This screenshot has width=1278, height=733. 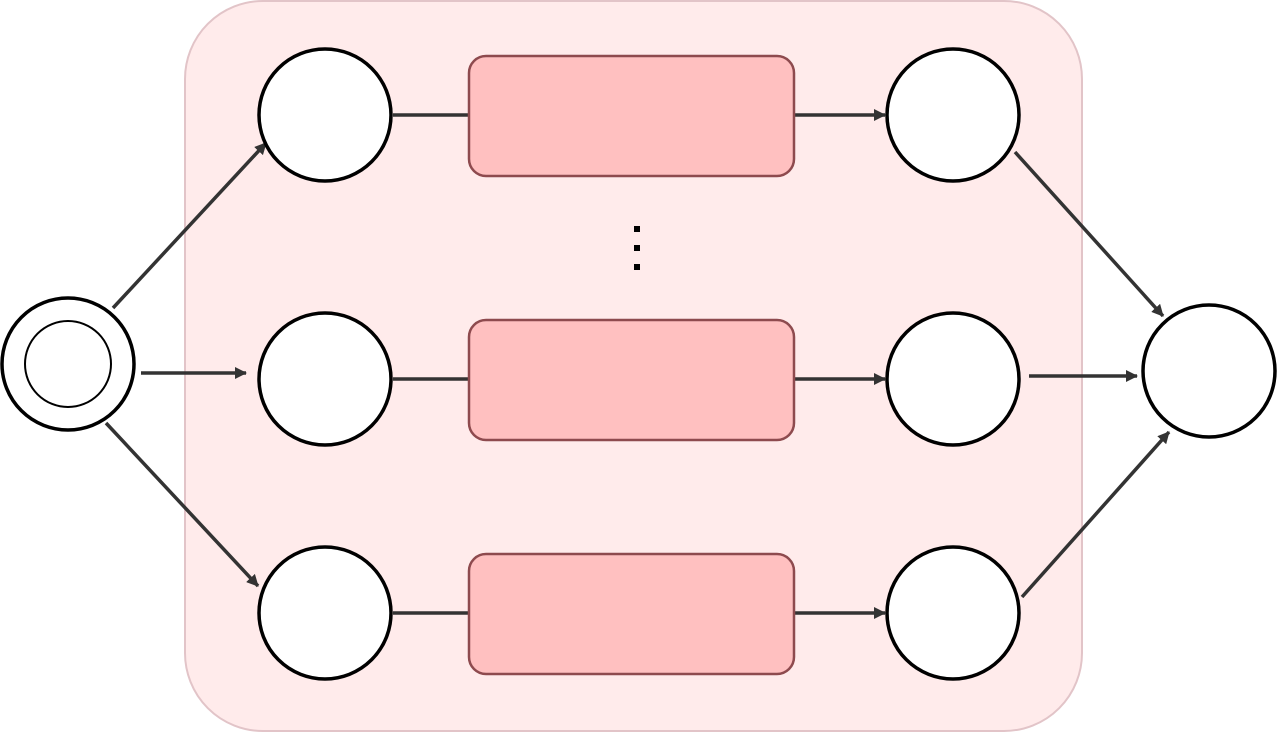 I want to click on node-row3-out, so click(x=953, y=613).